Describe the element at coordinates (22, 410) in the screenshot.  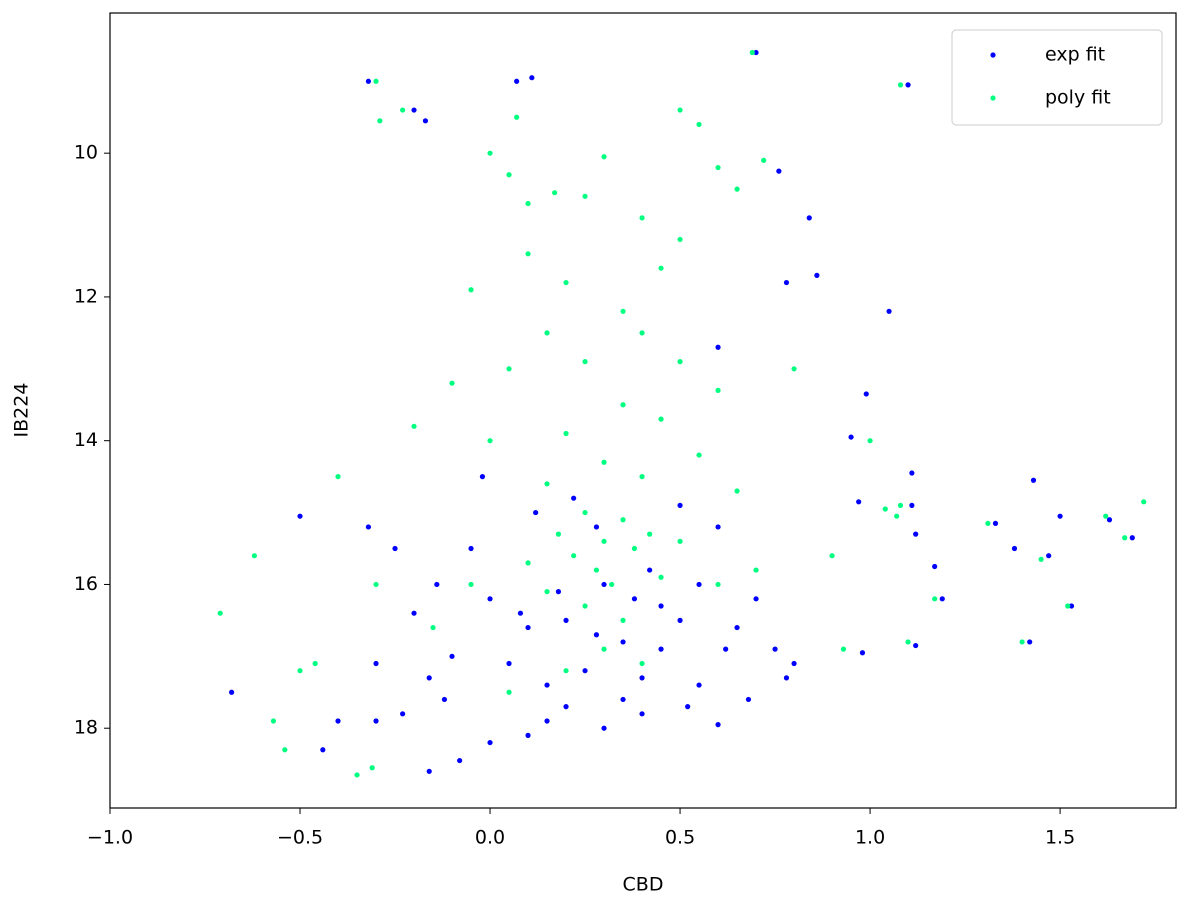
I see `y-axis-label: IB224` at that location.